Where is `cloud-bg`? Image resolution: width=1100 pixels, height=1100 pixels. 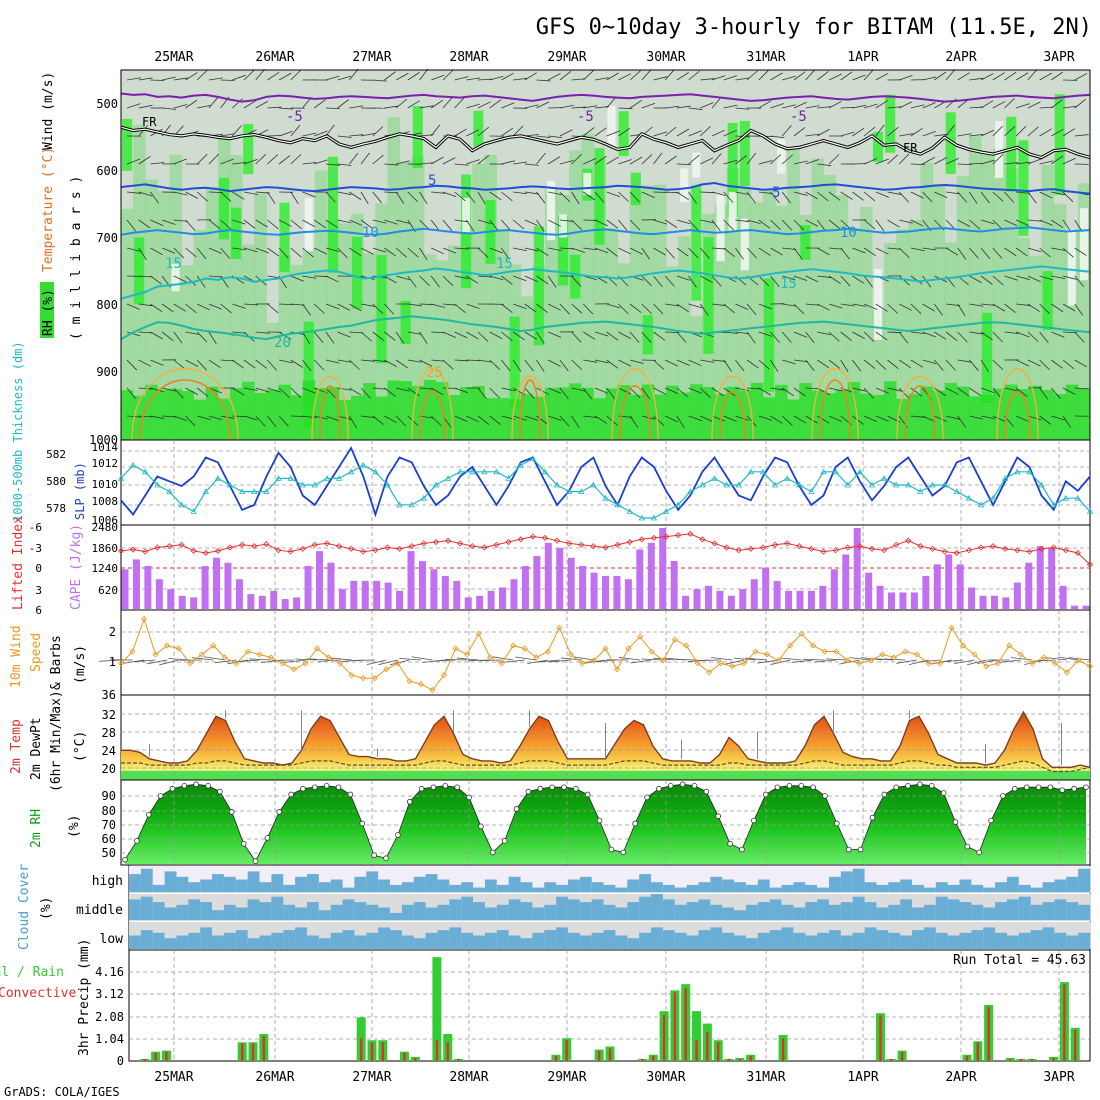
cloud-bg is located at coordinates (479, 879).